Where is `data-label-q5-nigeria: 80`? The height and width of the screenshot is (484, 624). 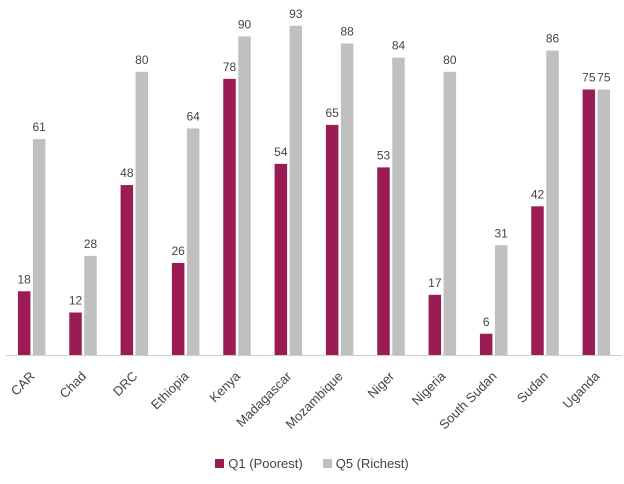 data-label-q5-nigeria: 80 is located at coordinates (450, 60).